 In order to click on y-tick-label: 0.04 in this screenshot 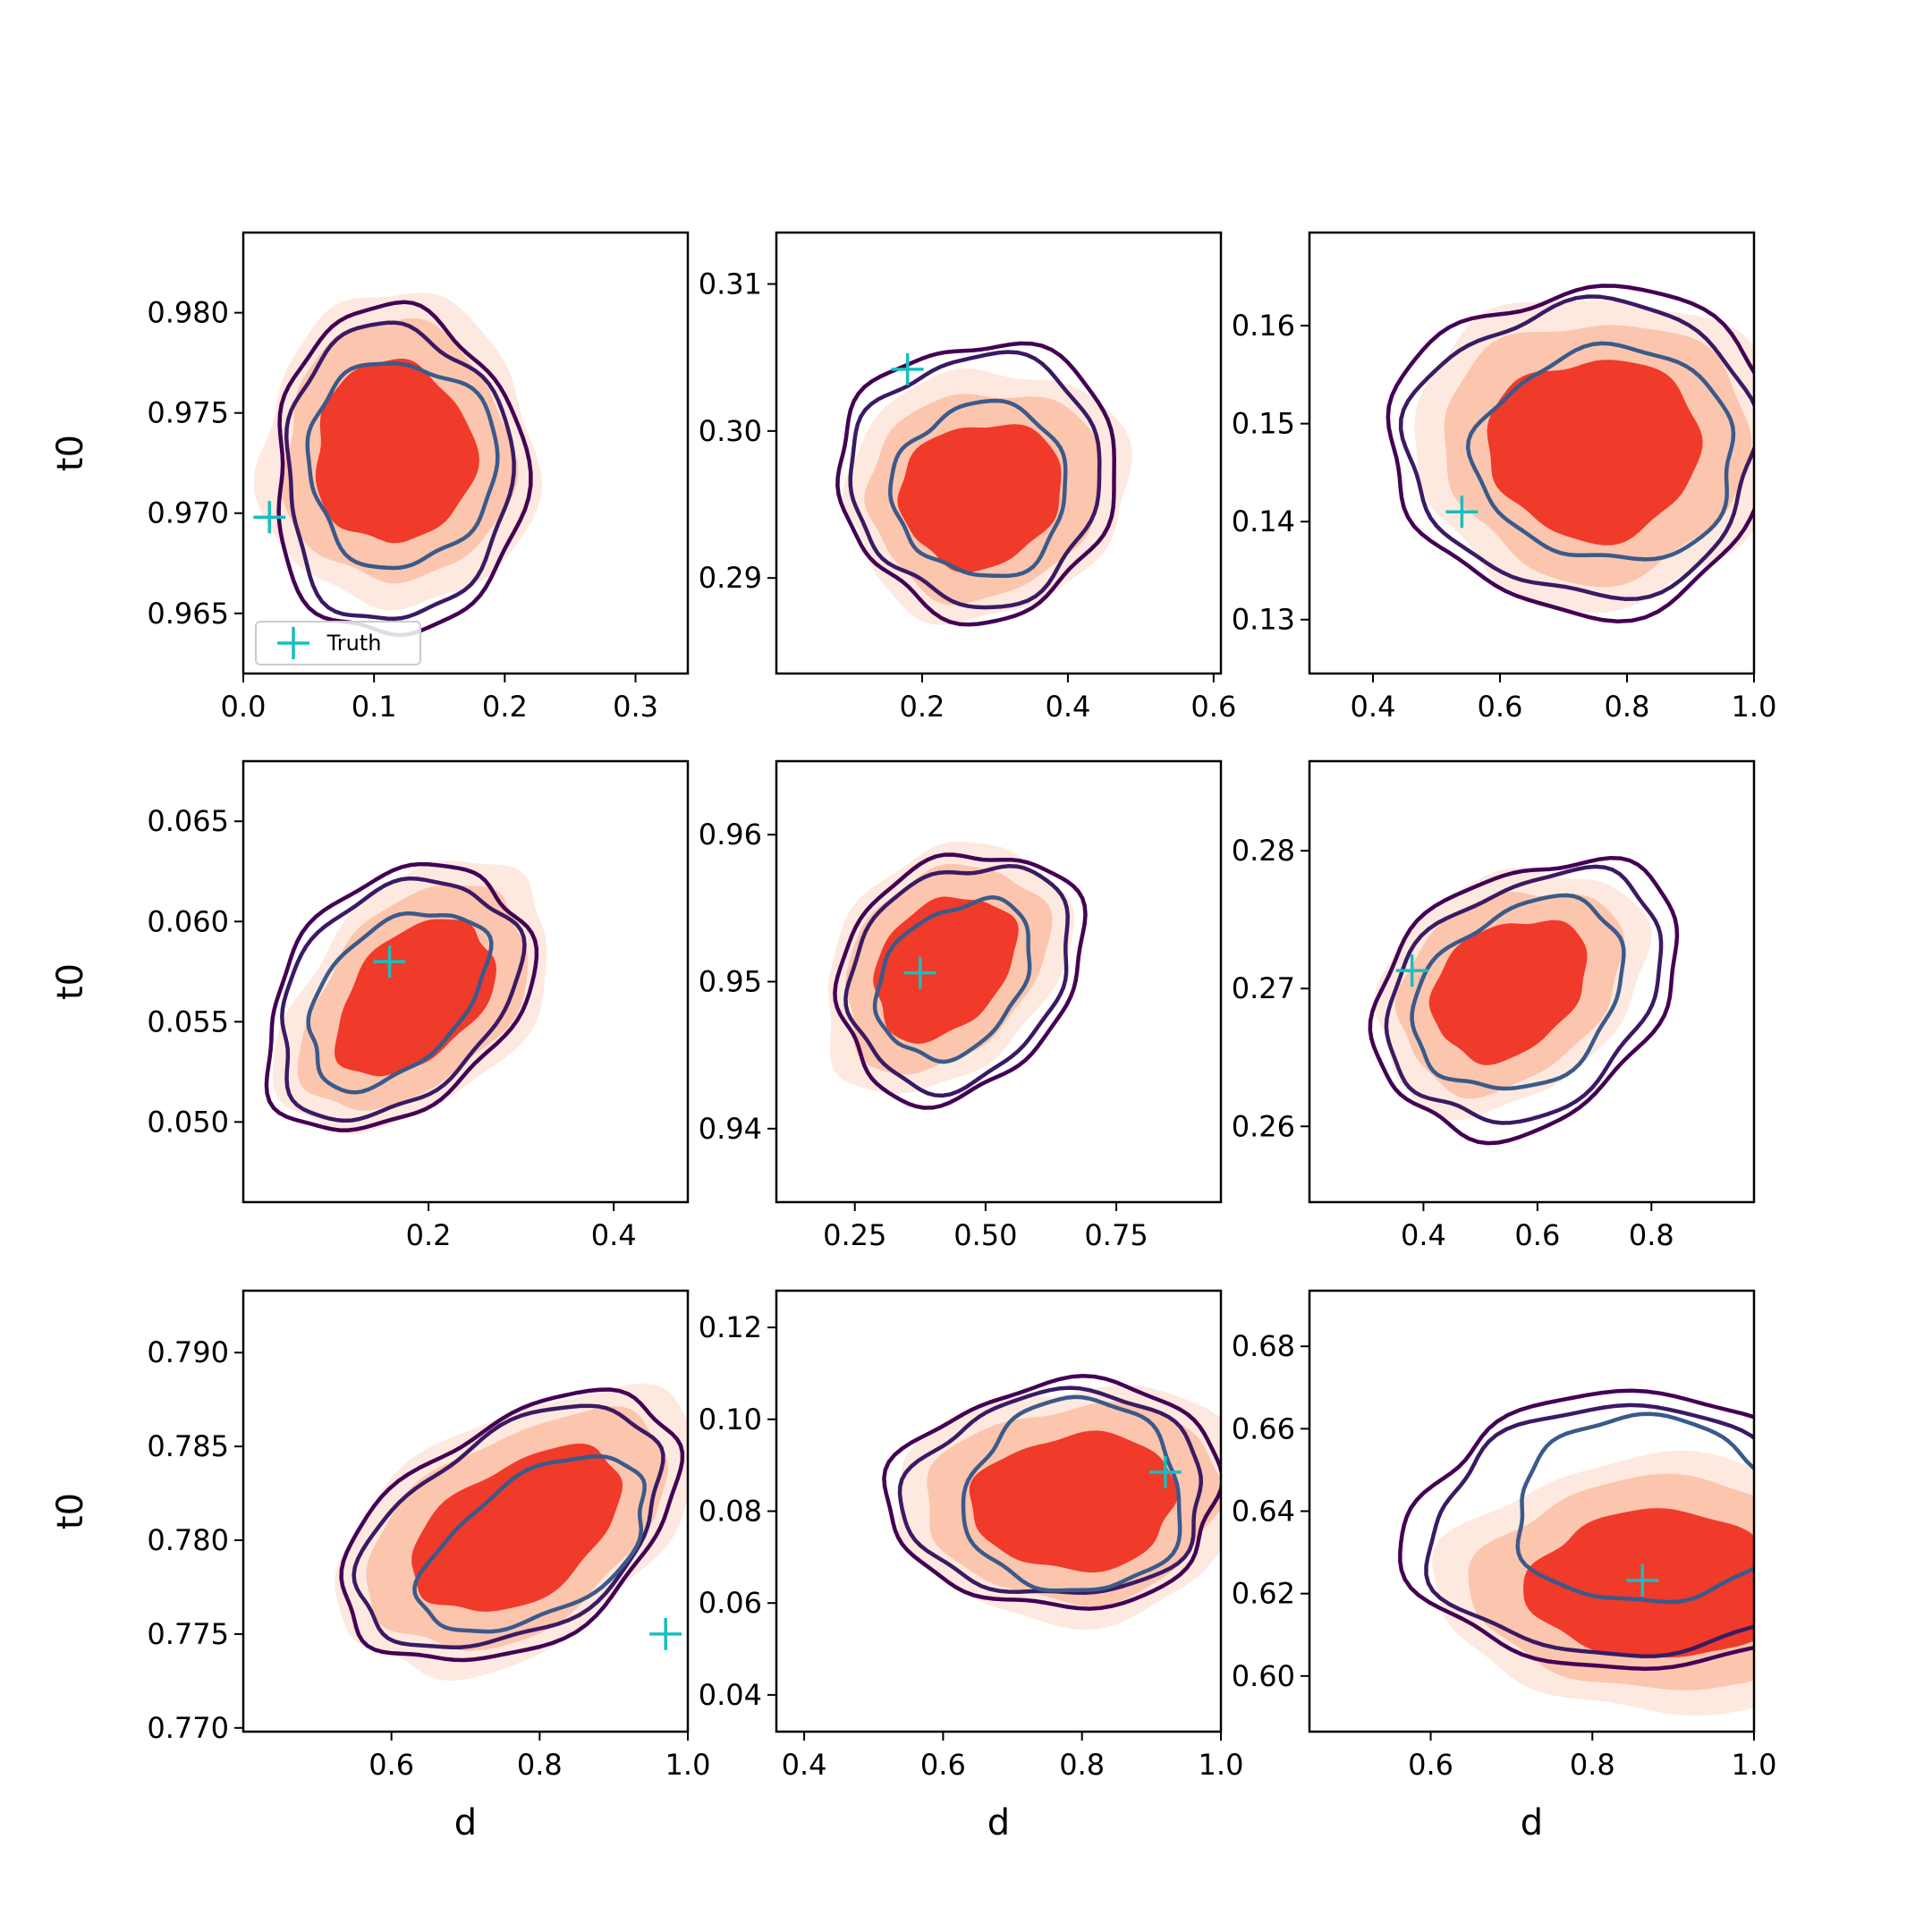, I will do `click(730, 1695)`.